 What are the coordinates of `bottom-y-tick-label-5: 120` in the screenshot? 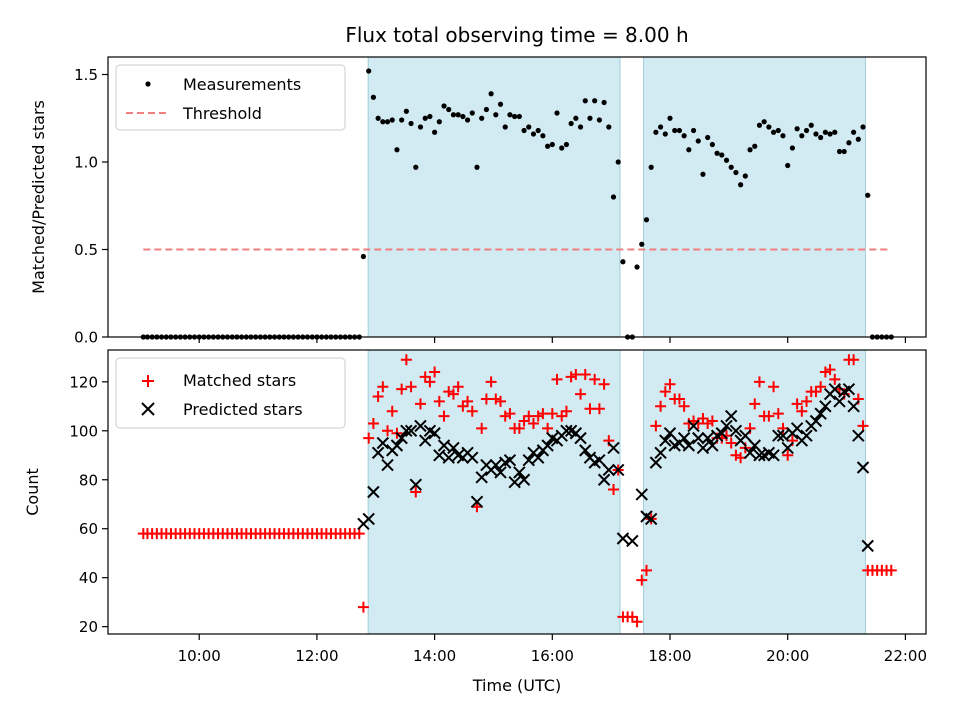 It's located at (83, 382).